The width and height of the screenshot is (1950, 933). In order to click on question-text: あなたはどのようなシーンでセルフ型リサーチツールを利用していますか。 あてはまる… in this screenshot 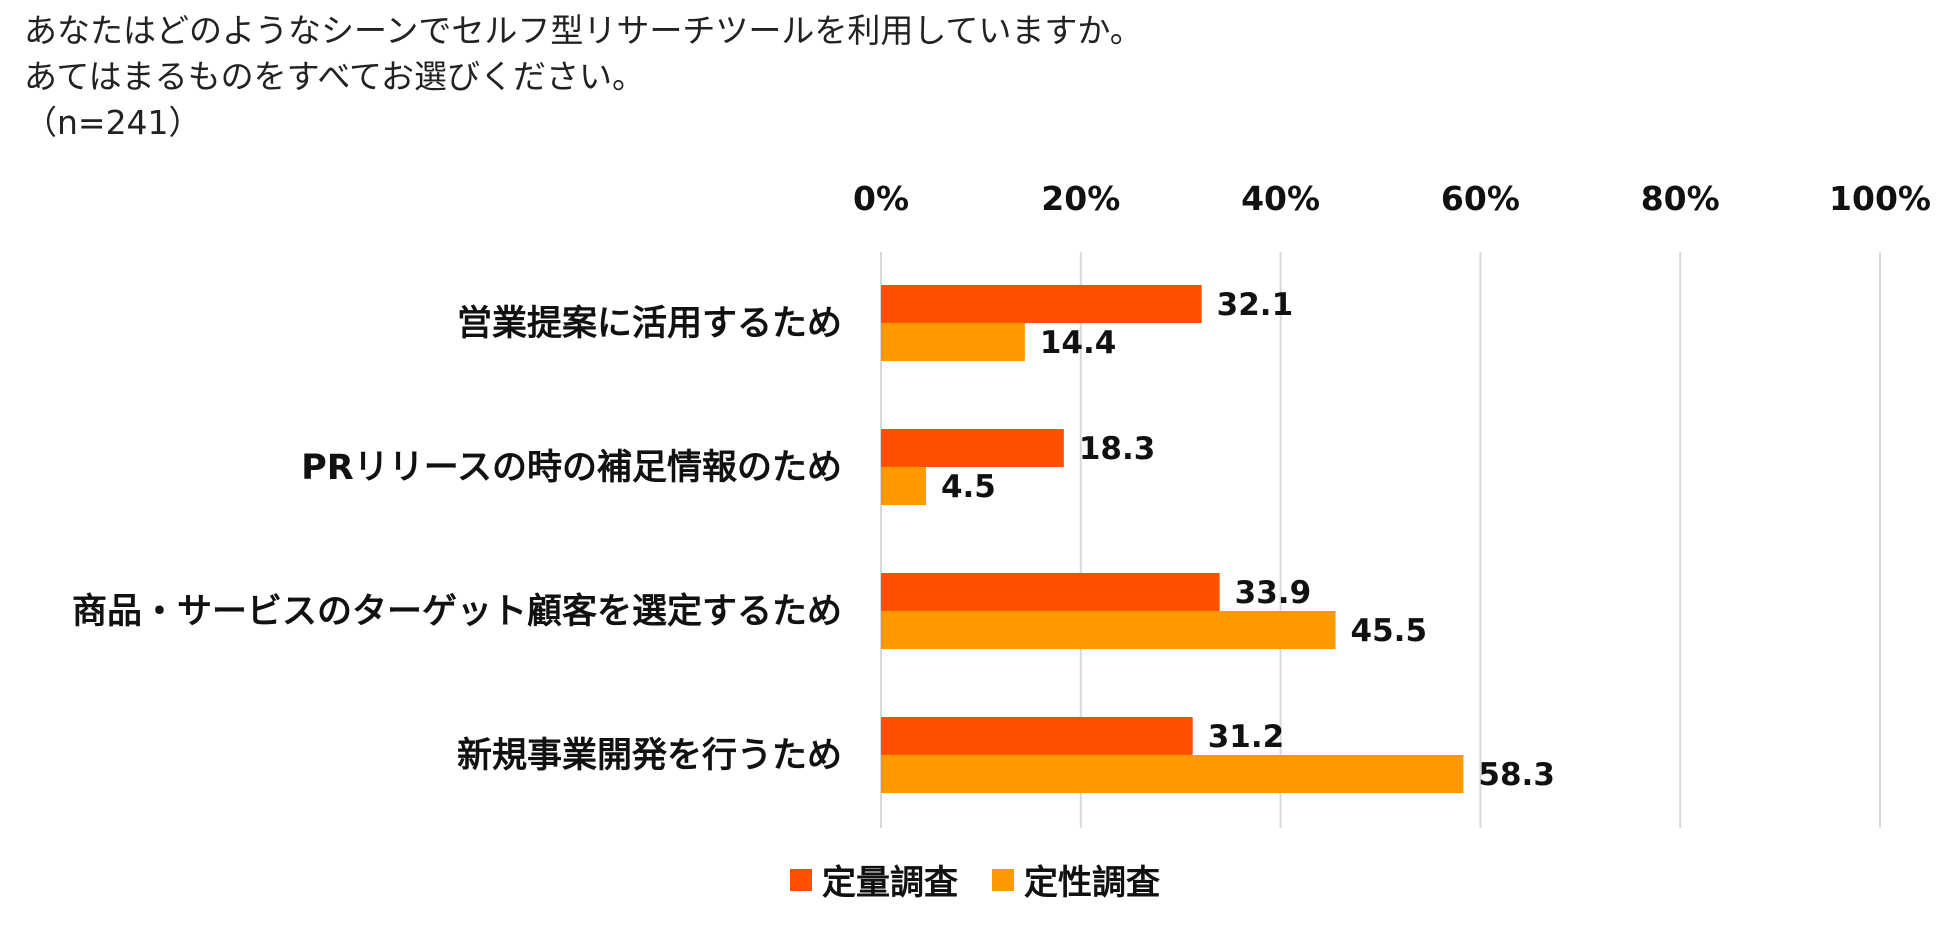, I will do `click(724, 77)`.